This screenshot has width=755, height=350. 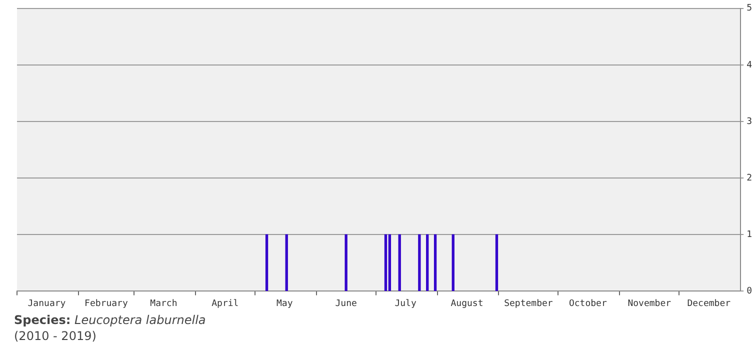 I want to click on y-tick-label: 0, so click(x=749, y=291).